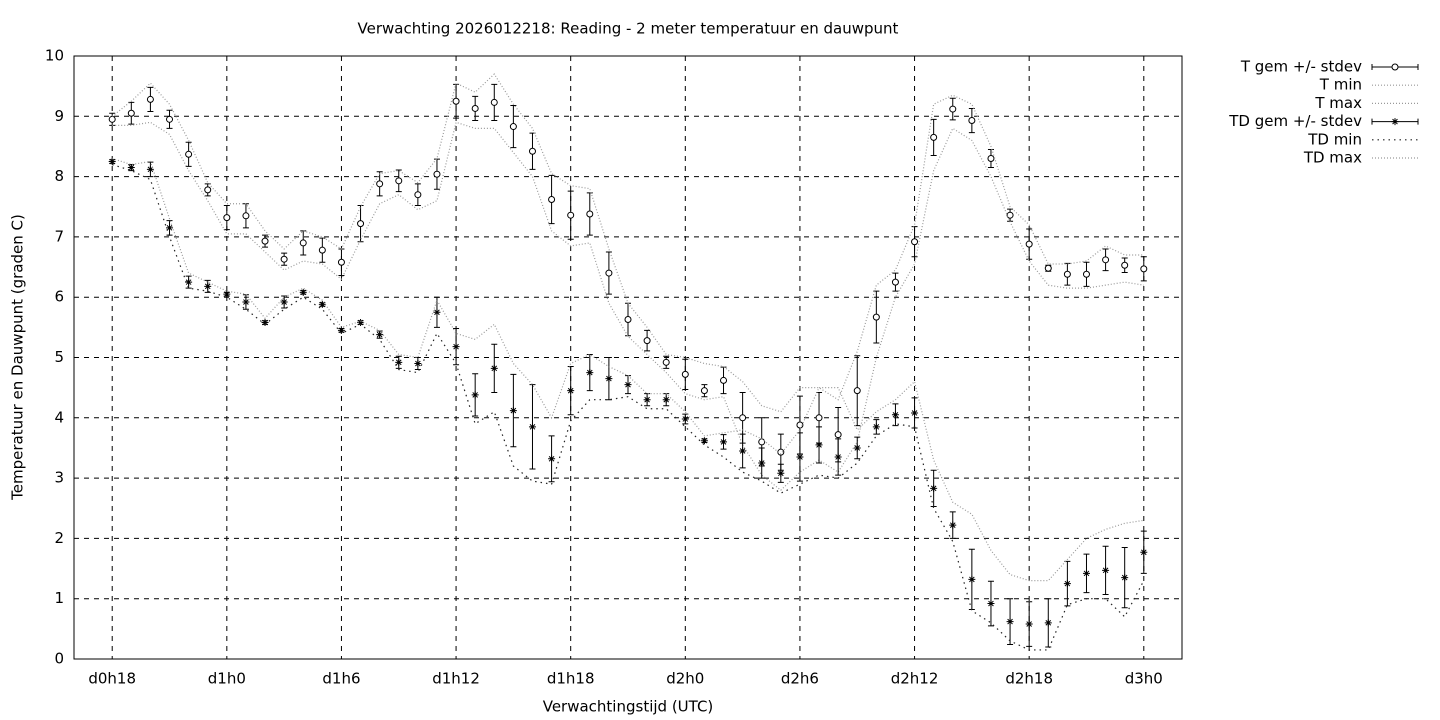  Describe the element at coordinates (54, 56) in the screenshot. I see `y-tick-label: 10` at that location.